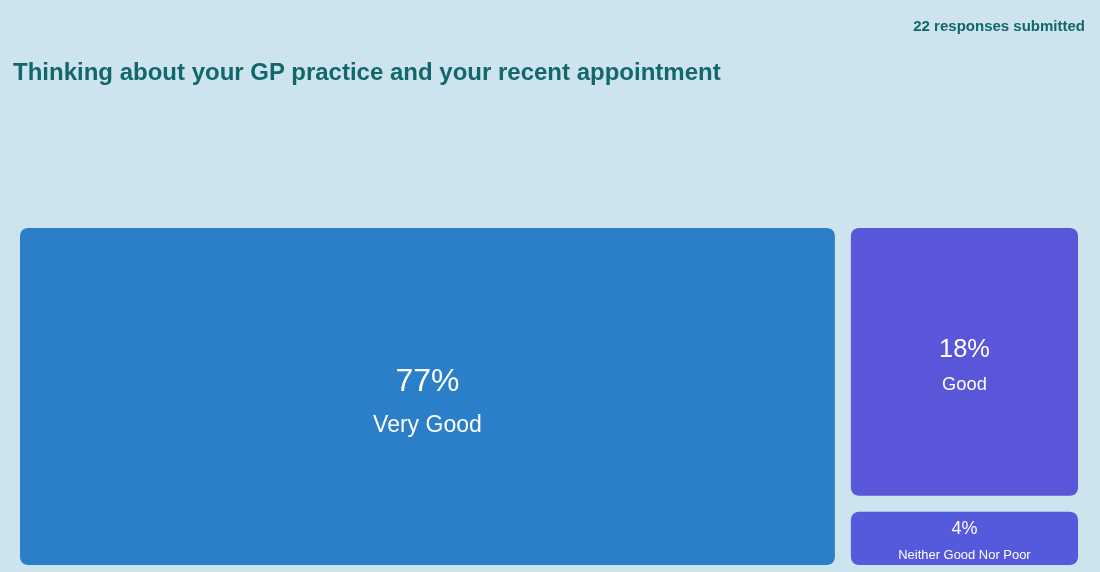 This screenshot has height=572, width=1100. I want to click on category-label: Good, so click(964, 383).